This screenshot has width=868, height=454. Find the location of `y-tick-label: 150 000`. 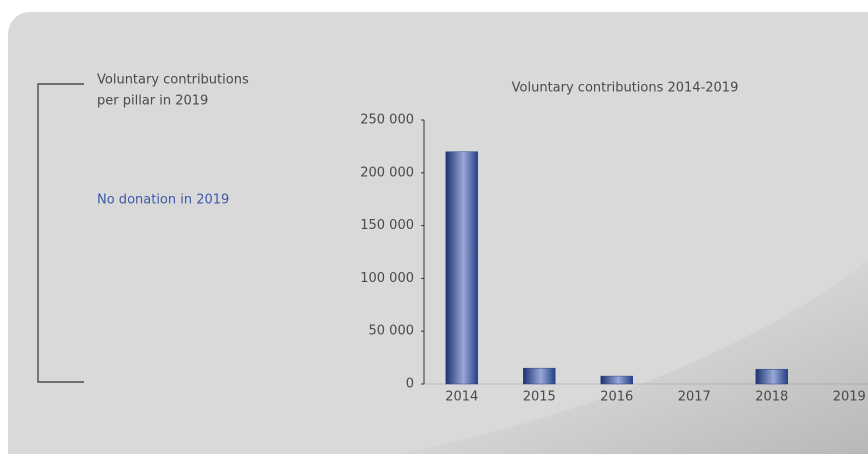

y-tick-label: 150 000 is located at coordinates (387, 225).